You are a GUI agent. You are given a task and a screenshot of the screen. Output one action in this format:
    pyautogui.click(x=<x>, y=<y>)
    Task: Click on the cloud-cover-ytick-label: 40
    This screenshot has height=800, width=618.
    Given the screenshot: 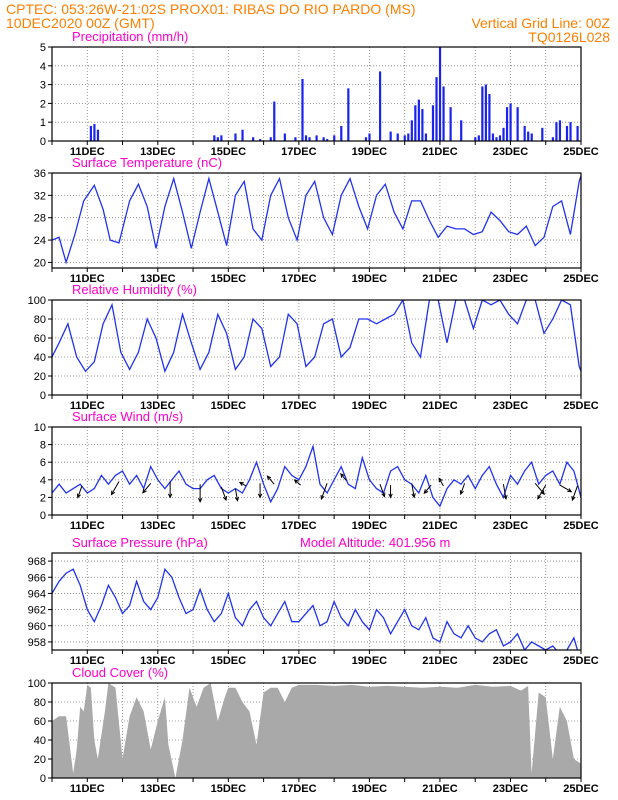 What is the action you would take?
    pyautogui.click(x=40, y=741)
    